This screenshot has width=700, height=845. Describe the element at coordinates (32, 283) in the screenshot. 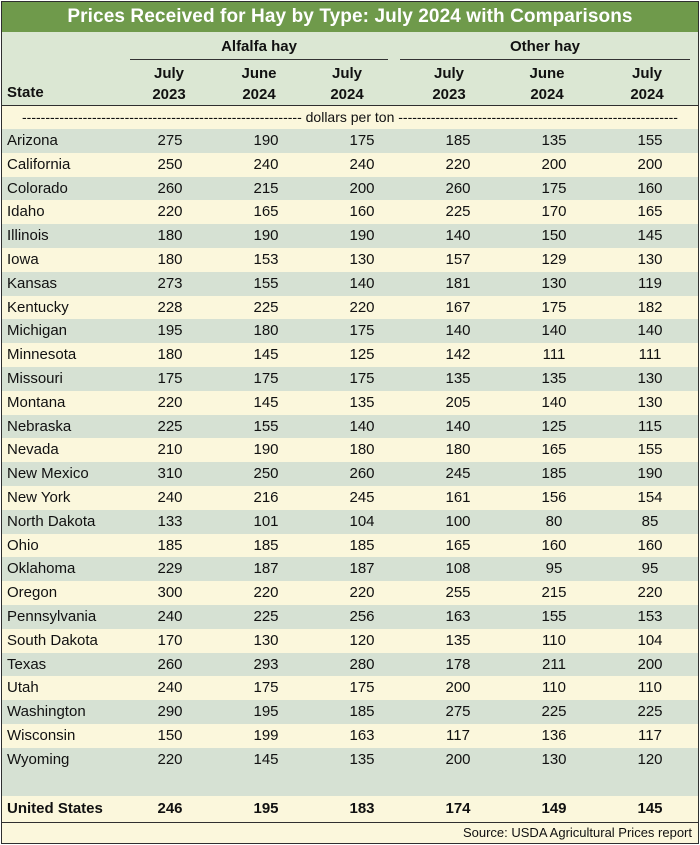

I see `state-cell: Kansas` at that location.